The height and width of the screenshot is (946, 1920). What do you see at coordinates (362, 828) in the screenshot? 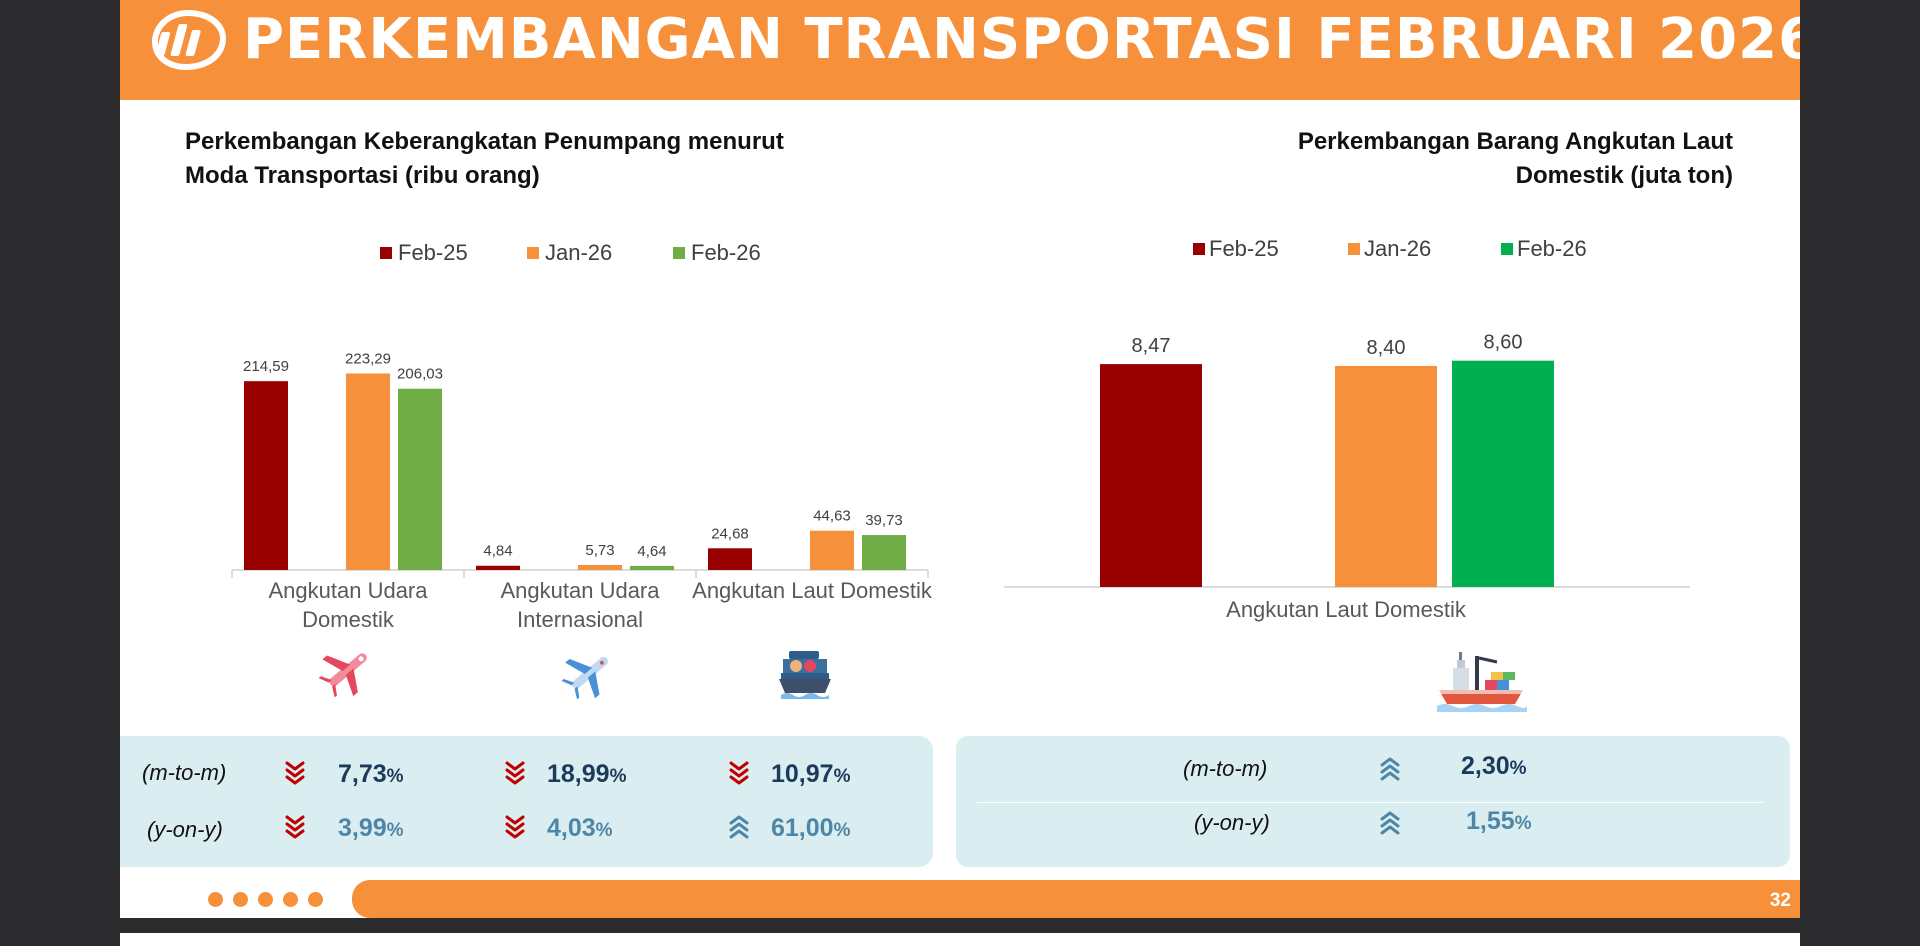
I see `growth-number: 3,99` at bounding box center [362, 828].